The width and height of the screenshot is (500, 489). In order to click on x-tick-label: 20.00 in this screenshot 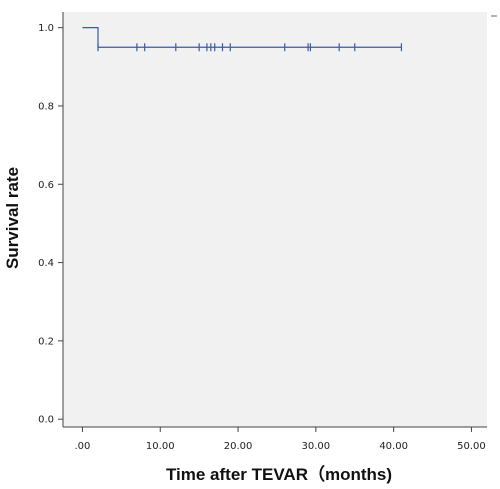, I will do `click(238, 446)`.